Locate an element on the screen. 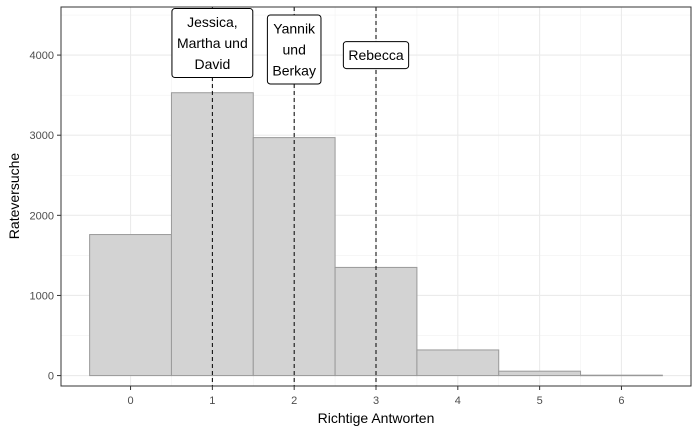 The height and width of the screenshot is (432, 700). x-tick-label: 2 is located at coordinates (294, 401).